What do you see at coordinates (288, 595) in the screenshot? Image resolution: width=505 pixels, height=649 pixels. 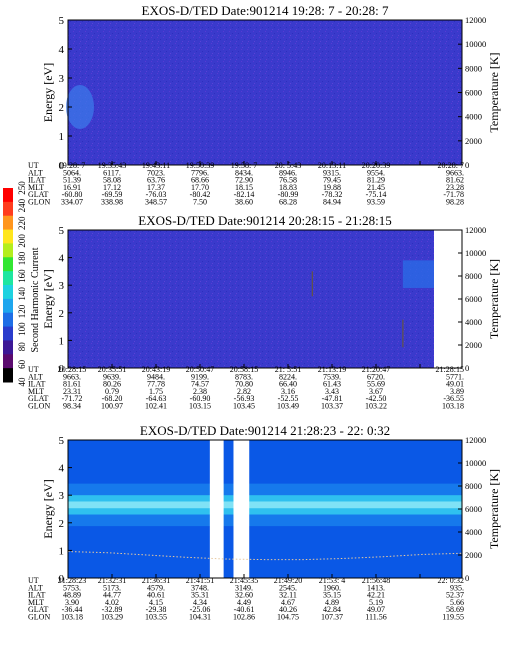 I see `table-cell: 32.11` at bounding box center [288, 595].